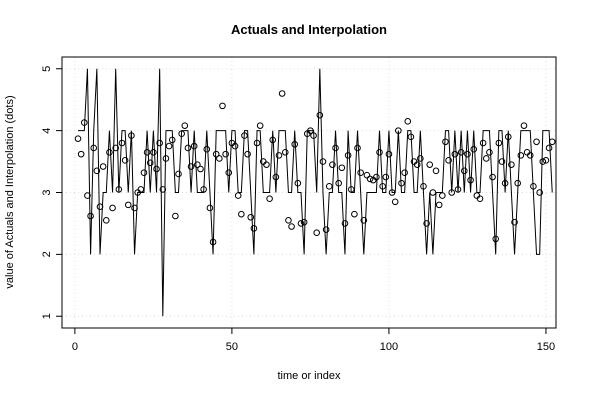 This screenshot has height=400, width=600. Describe the element at coordinates (47, 69) in the screenshot. I see `y-tick-label: 5` at that location.